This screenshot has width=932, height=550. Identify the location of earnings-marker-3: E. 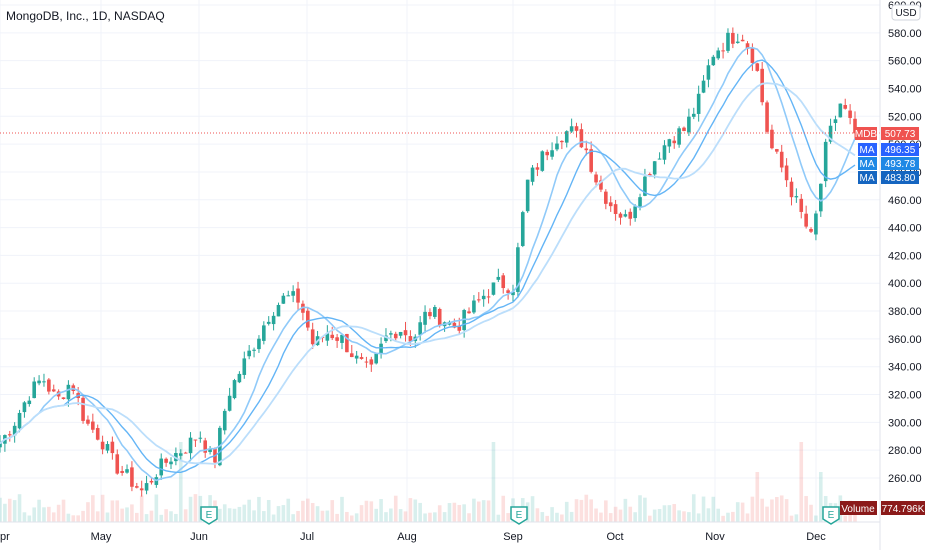
(831, 515).